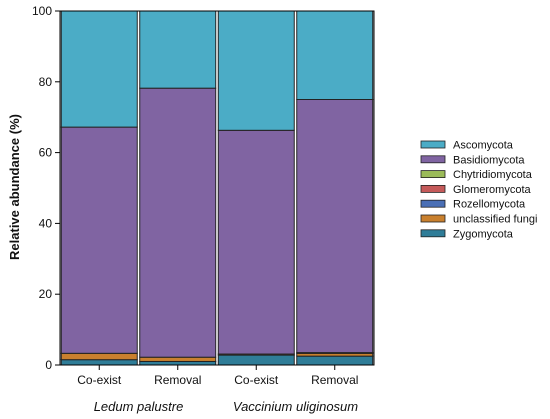  What do you see at coordinates (14, 187) in the screenshot?
I see `y-axis-title: Relative abundance (%)` at bounding box center [14, 187].